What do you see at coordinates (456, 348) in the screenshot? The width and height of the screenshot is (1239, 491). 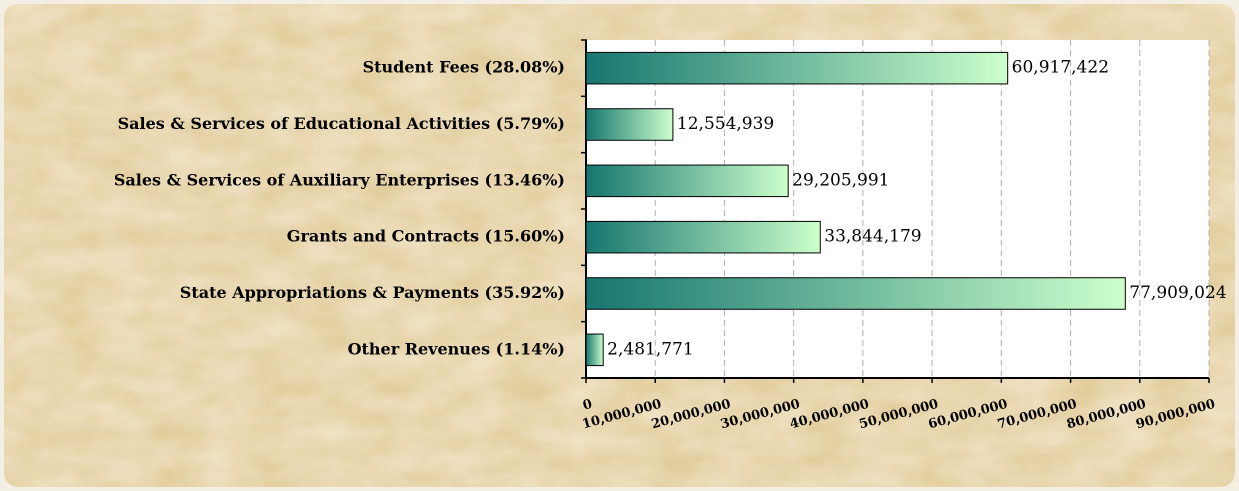 I see `category-label: Other Revenues (1.14%)` at bounding box center [456, 348].